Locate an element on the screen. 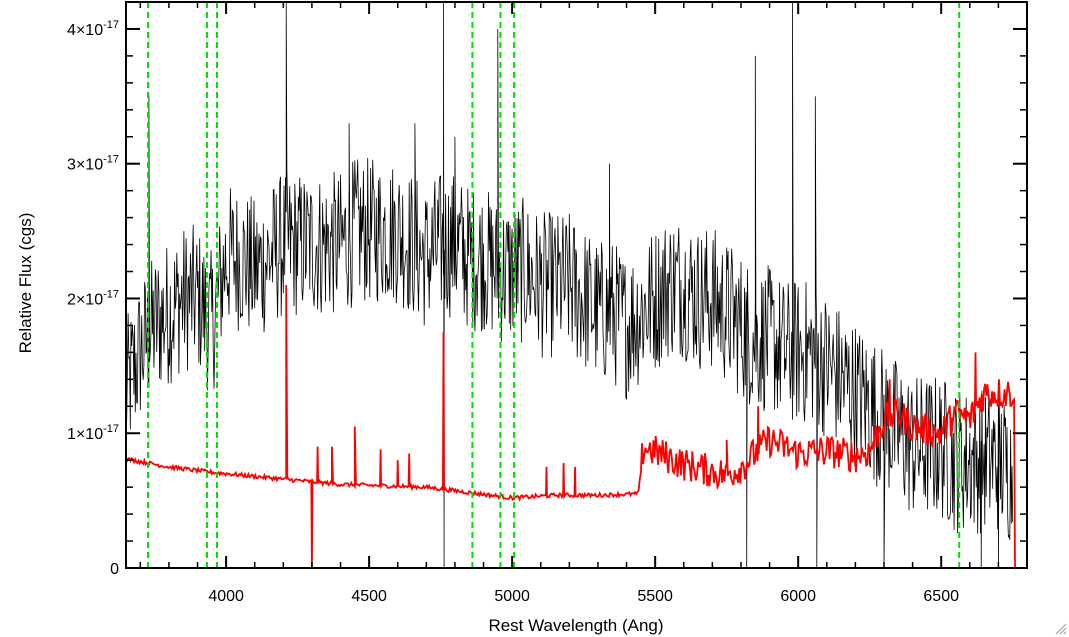 The image size is (1069, 637). x-tick-label: 4000 is located at coordinates (226, 596).